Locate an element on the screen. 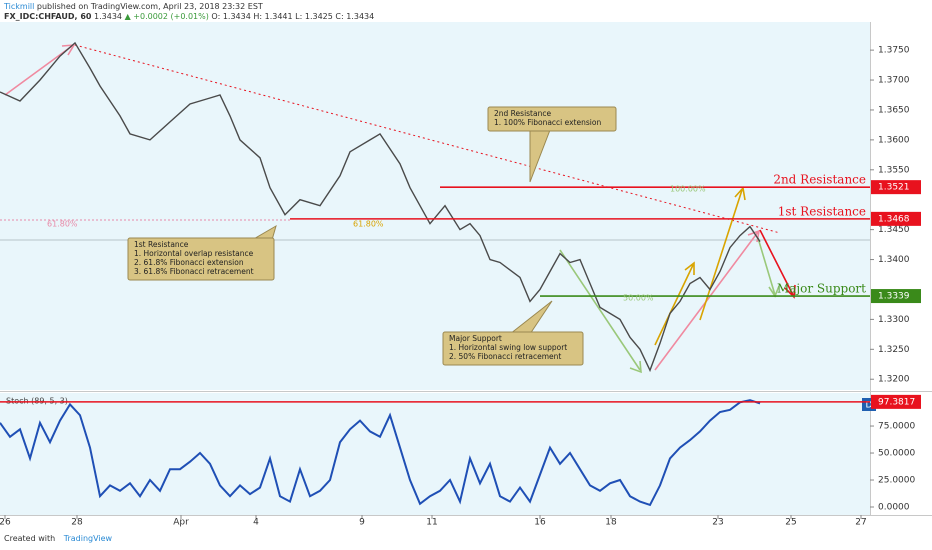 Image resolution: width=932 pixels, height=550 pixels. level-label: 1st Resistance is located at coordinates (822, 211).